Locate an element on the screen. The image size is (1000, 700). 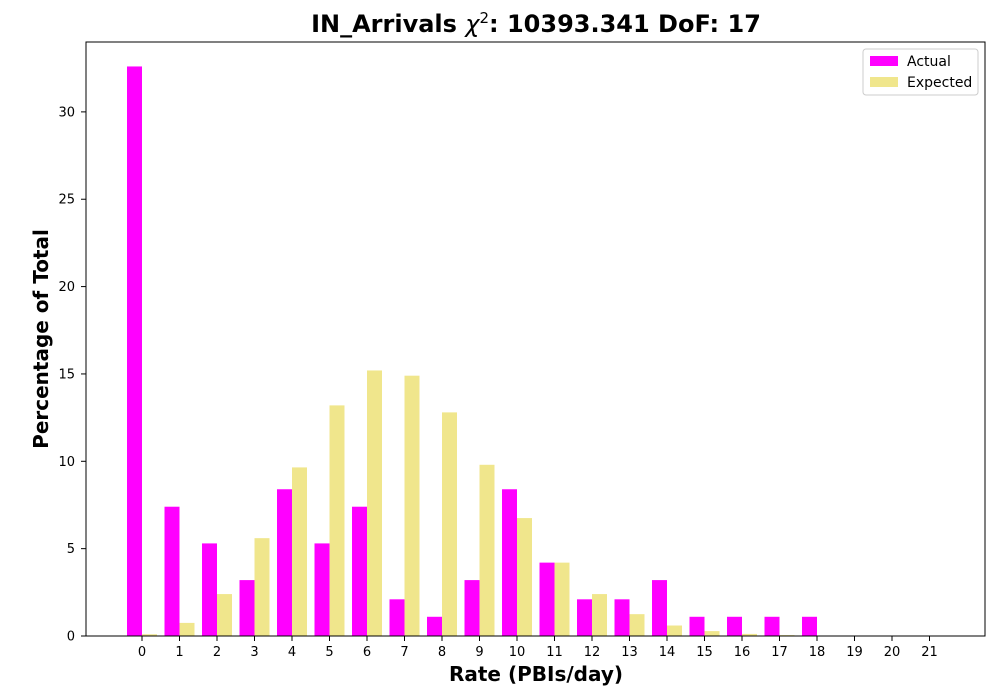
x-tick-label: 12 is located at coordinates (592, 652).